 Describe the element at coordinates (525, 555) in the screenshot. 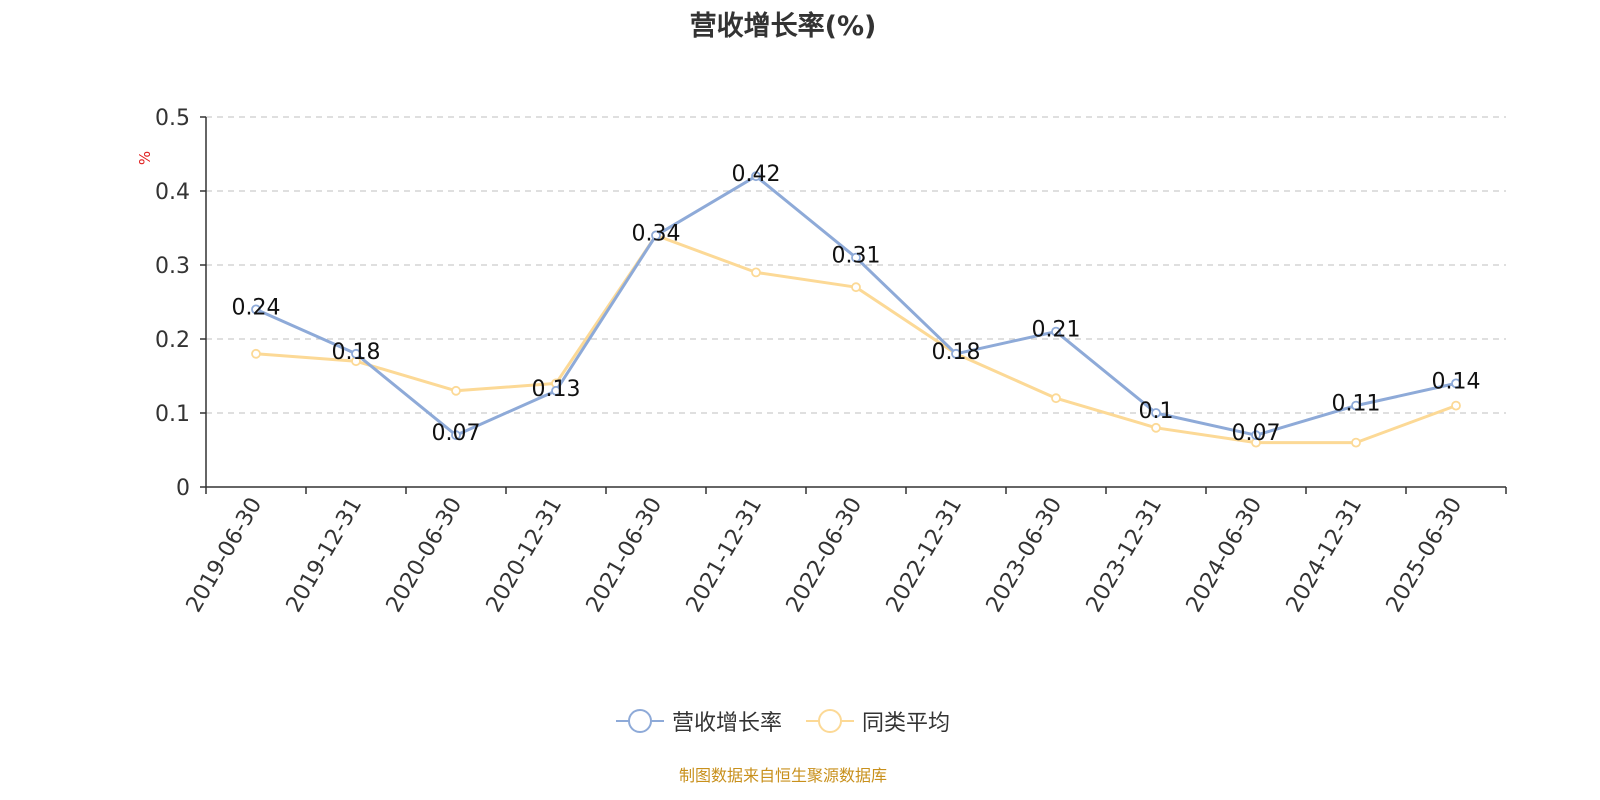

I see `x-tick-label: 2020-12-31` at that location.